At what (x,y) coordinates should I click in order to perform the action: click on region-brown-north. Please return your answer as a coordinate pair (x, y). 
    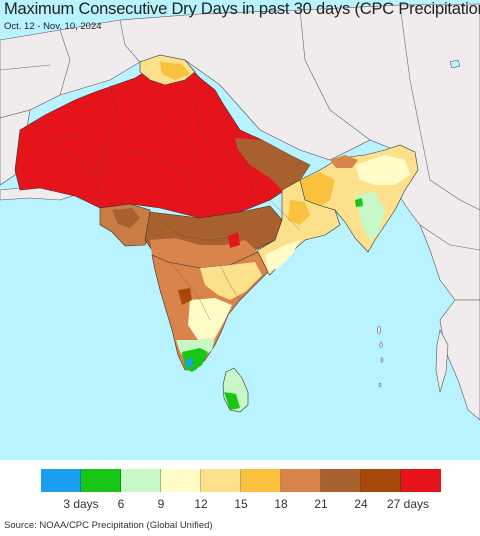
    Looking at the image, I should click on (272, 164).